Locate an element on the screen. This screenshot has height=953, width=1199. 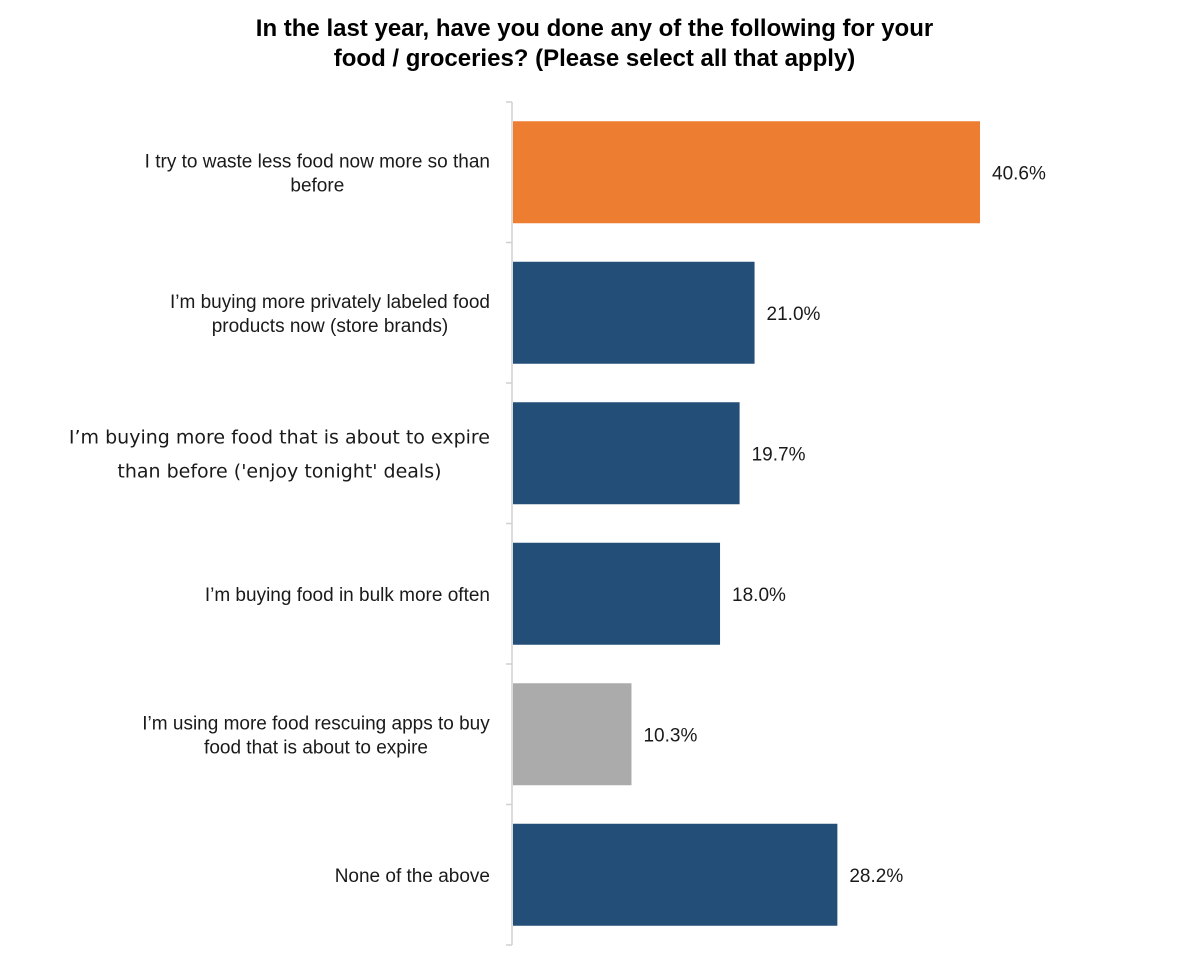
category-label-line: None of the above is located at coordinates (412, 876).